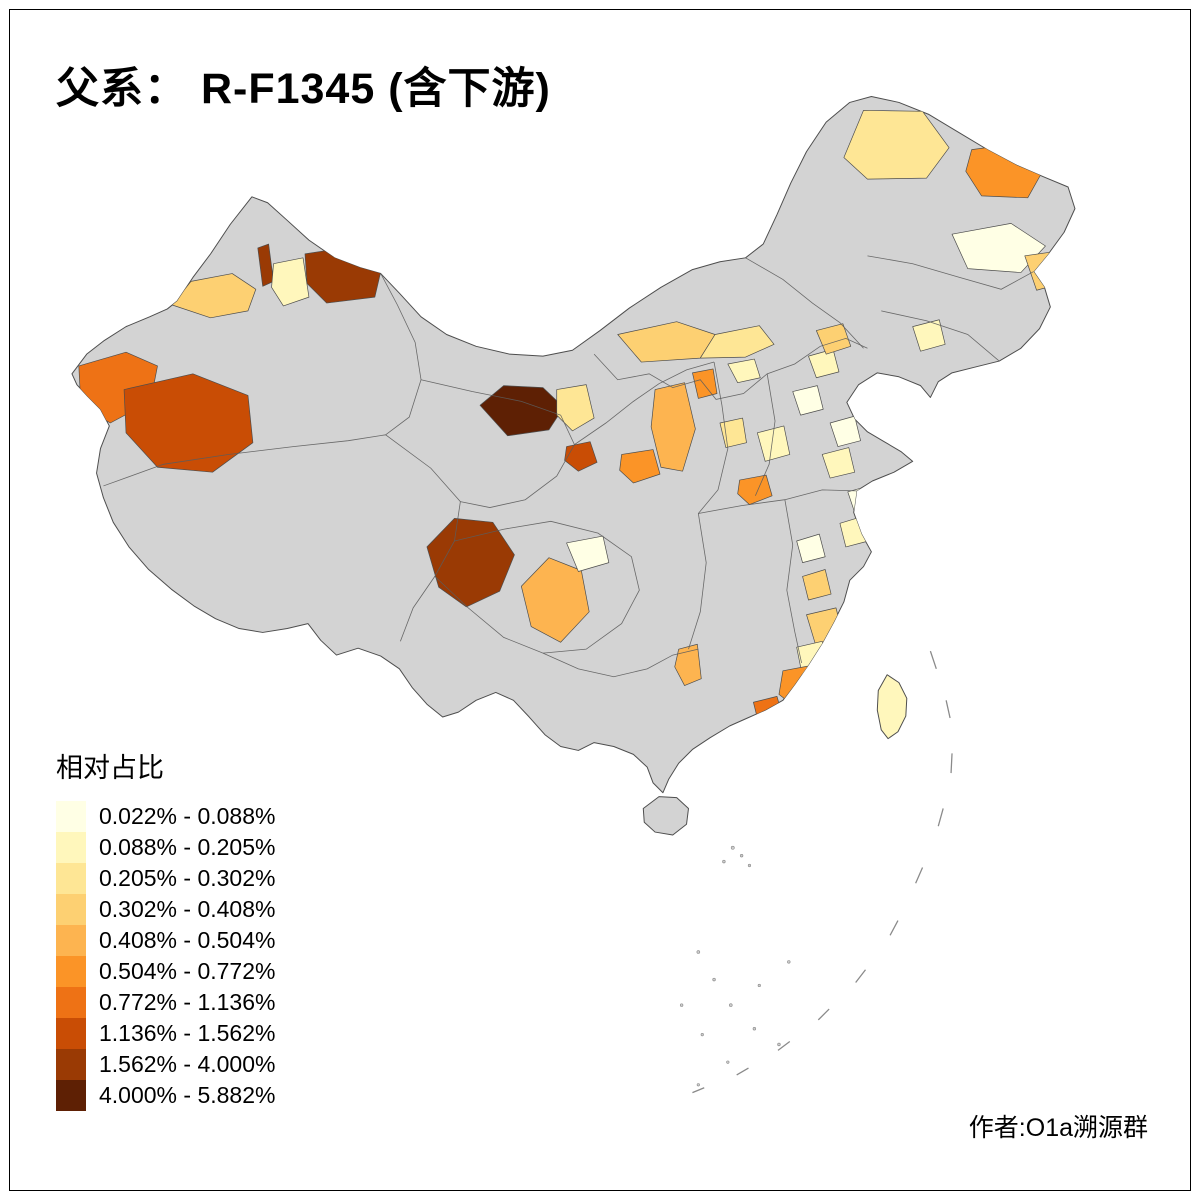  What do you see at coordinates (470, 563) in the screenshot?
I see `region-garze-dark` at bounding box center [470, 563].